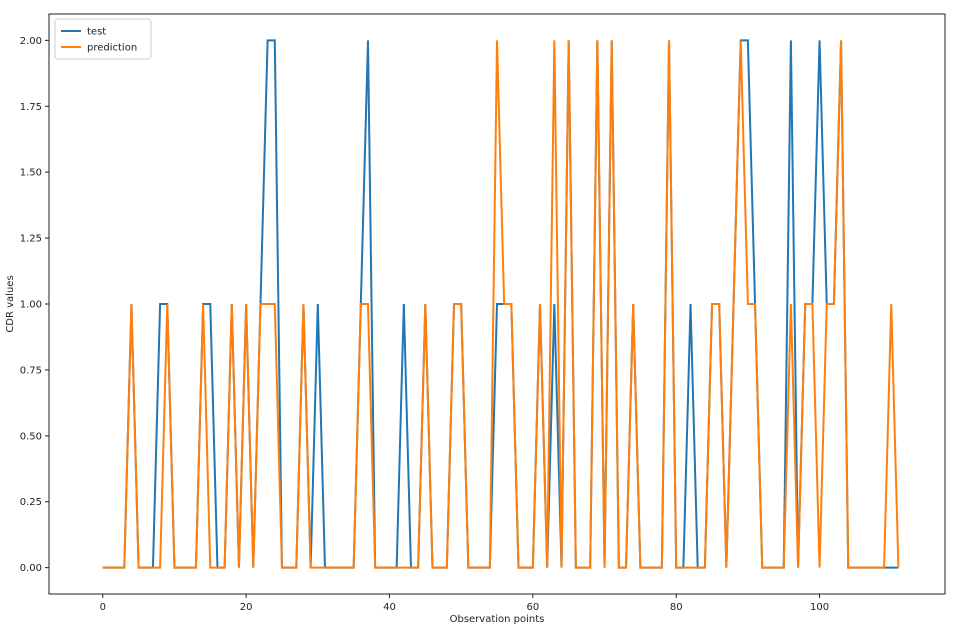  What do you see at coordinates (96, 32) in the screenshot?
I see `legend-label-test: test` at bounding box center [96, 32].